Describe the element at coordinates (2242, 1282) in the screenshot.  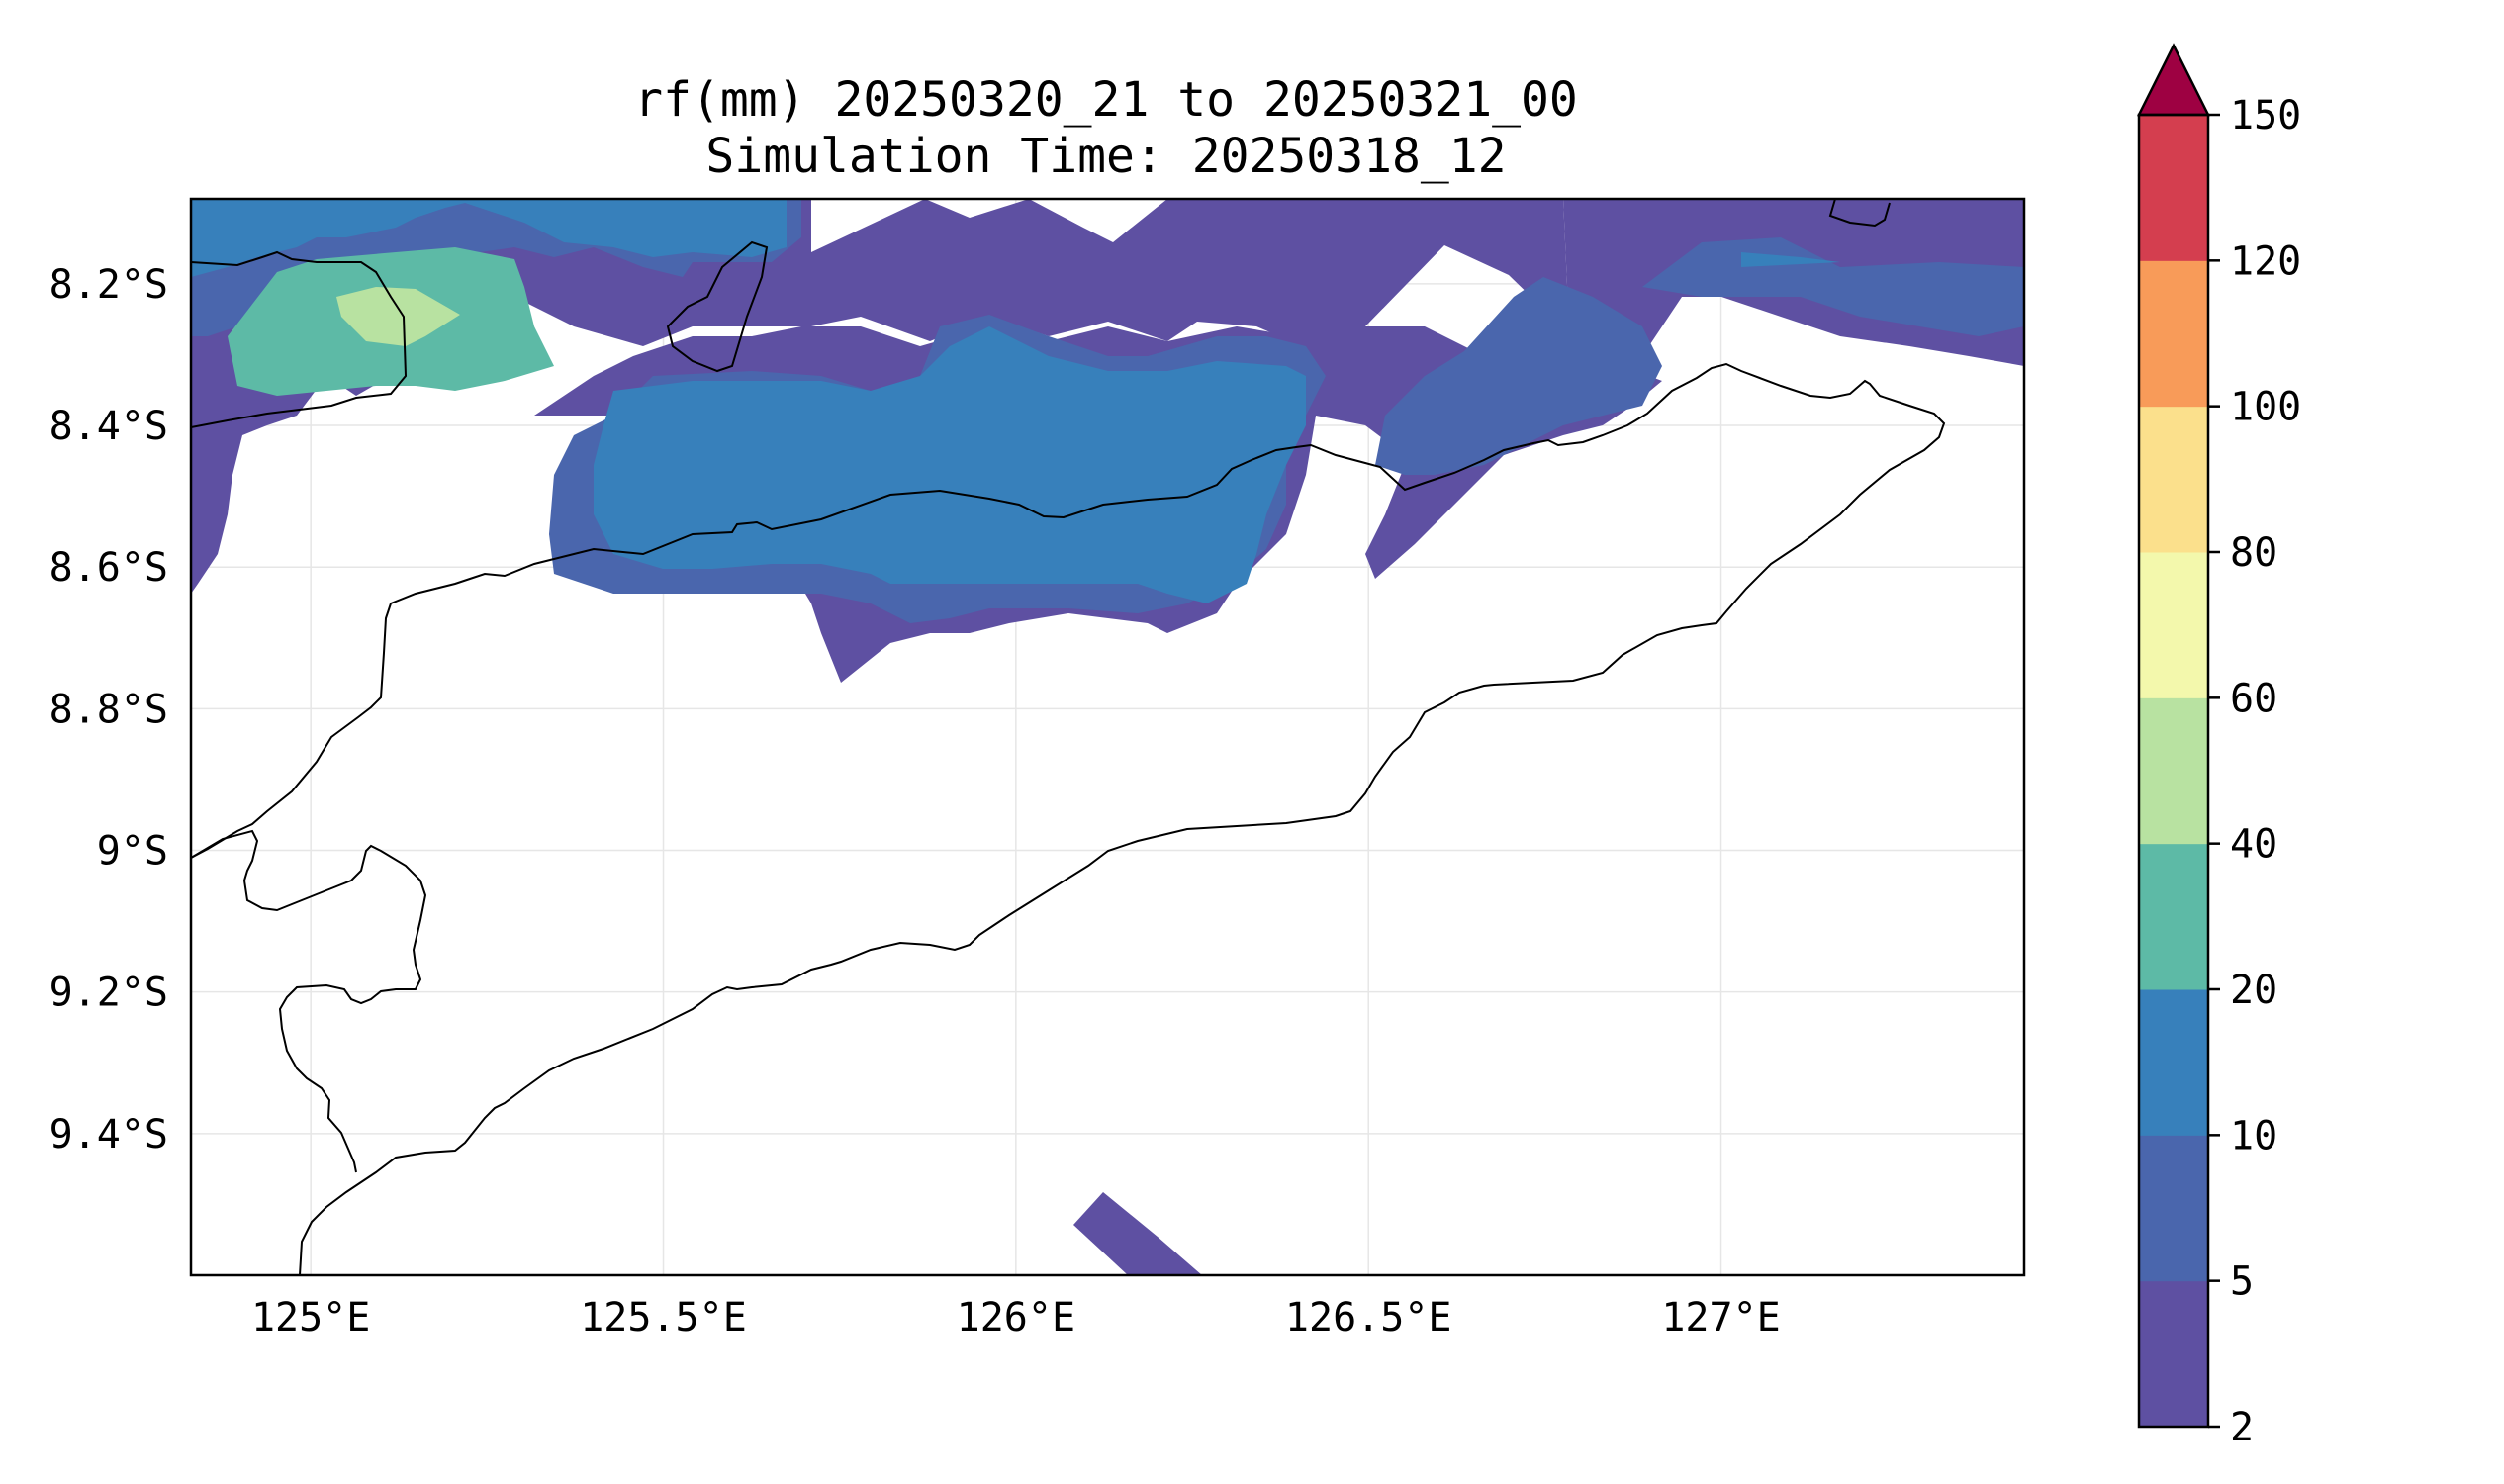
I see `colorbar-tick-label: 5` at that location.